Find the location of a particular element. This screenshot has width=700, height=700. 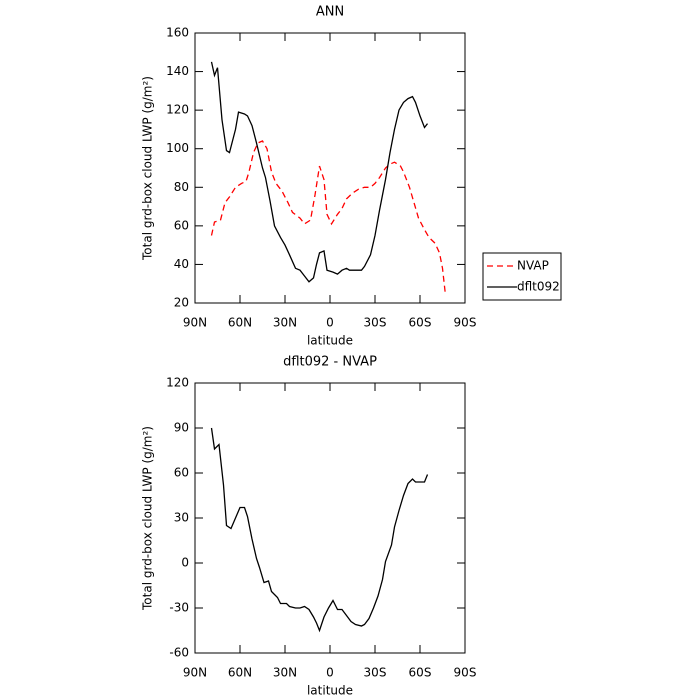

y-tick-label: 40 is located at coordinates (181, 264).